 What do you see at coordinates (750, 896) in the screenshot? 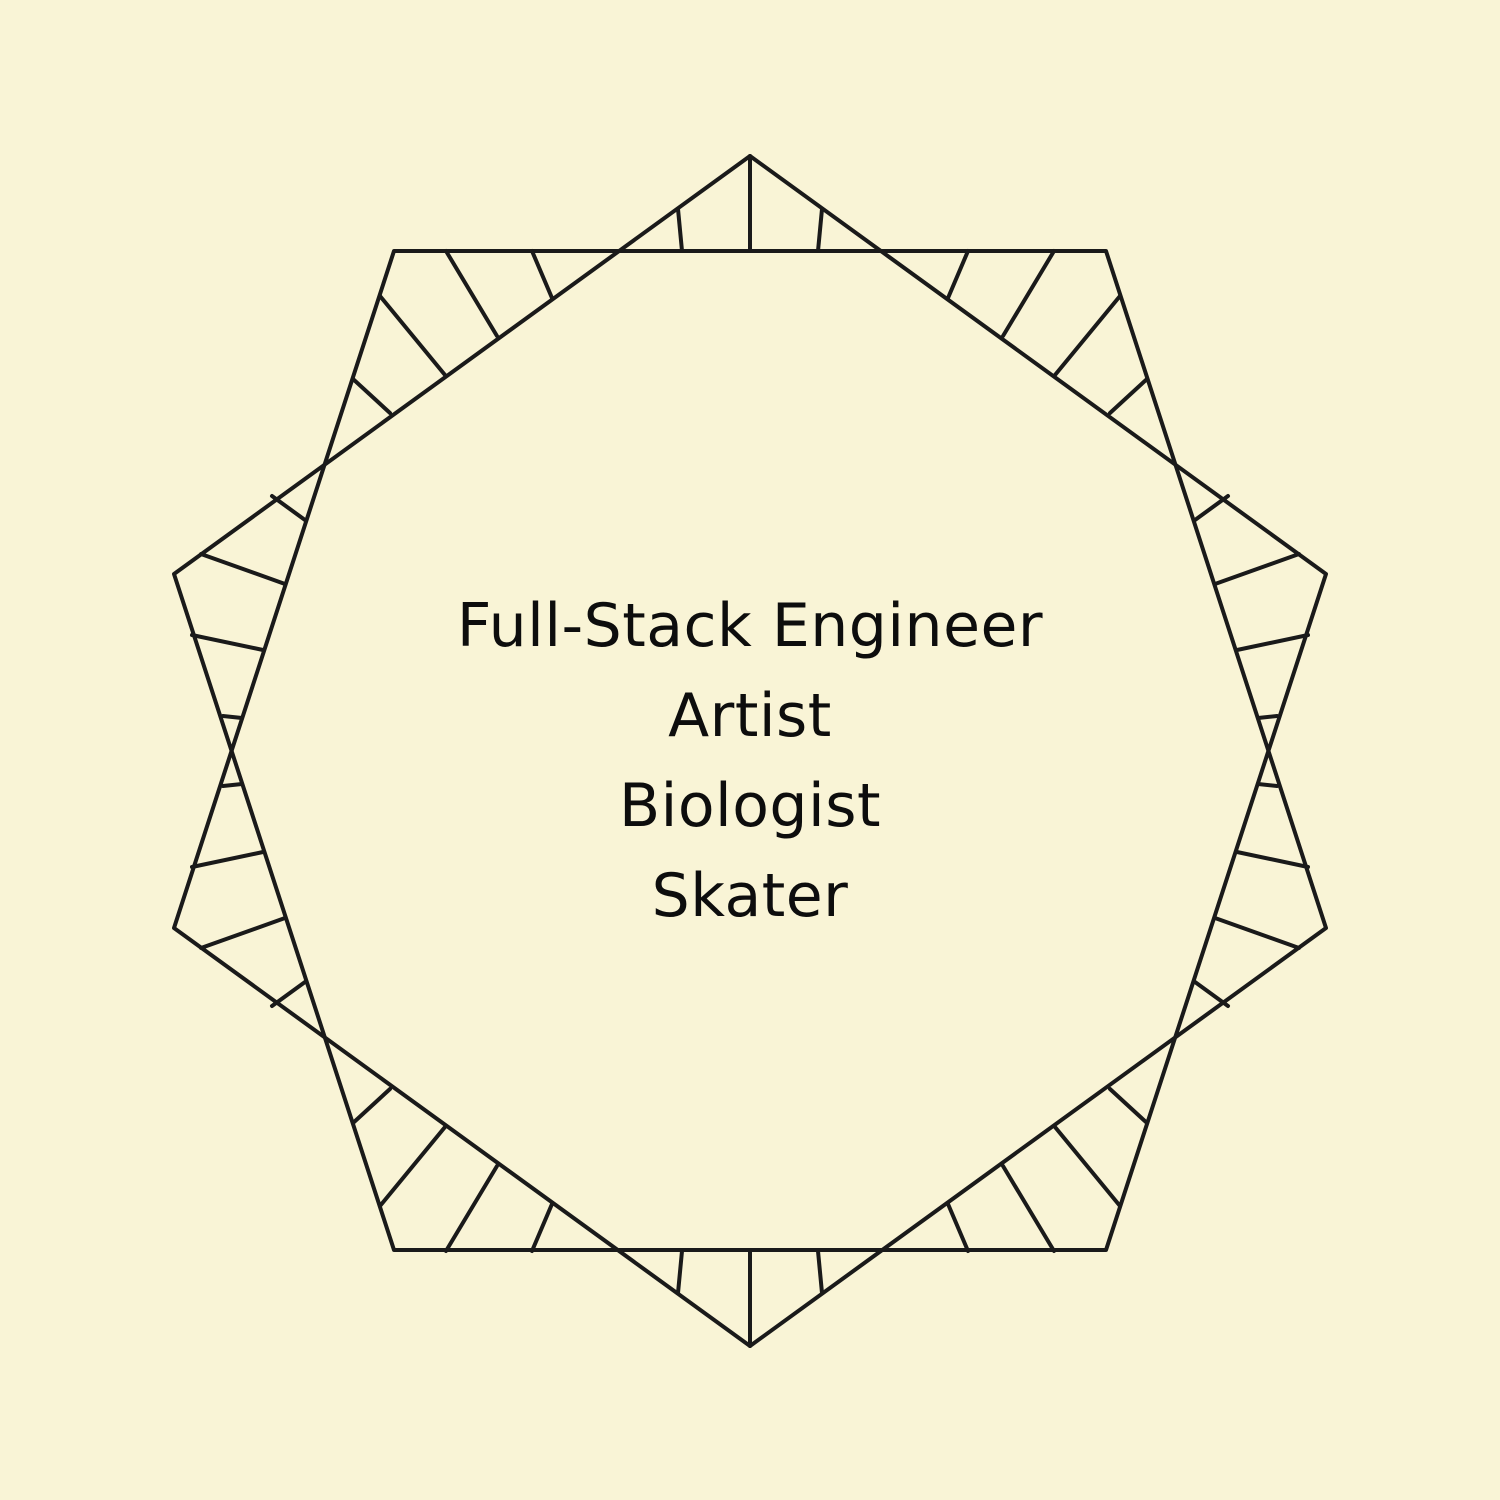
I see `role-skater: Skater` at bounding box center [750, 896].